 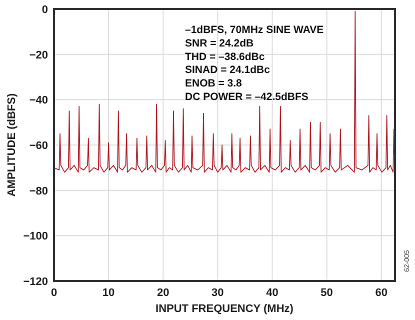 I want to click on y-tick-label: −100, so click(x=35, y=236).